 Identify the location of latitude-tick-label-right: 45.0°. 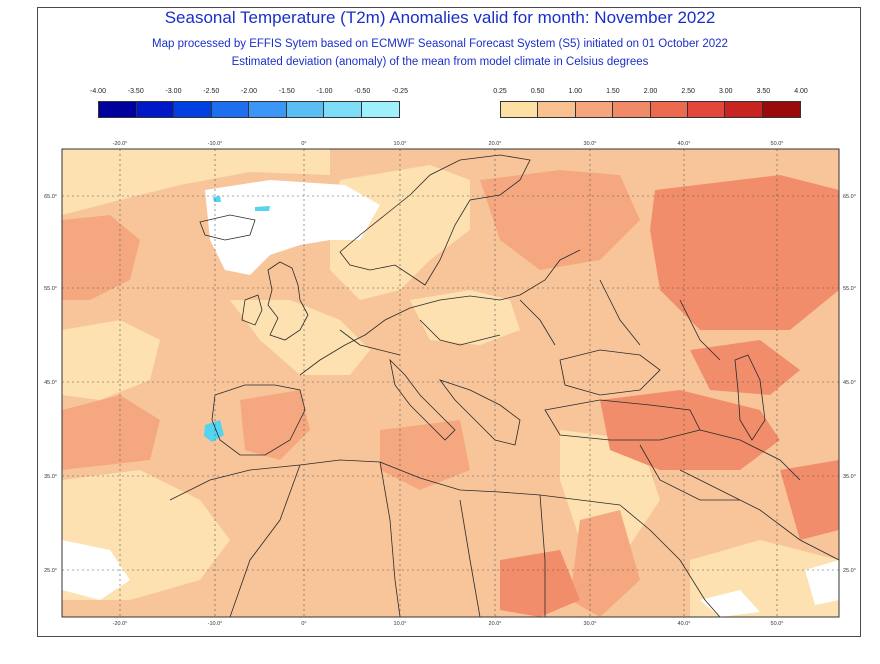
(849, 383).